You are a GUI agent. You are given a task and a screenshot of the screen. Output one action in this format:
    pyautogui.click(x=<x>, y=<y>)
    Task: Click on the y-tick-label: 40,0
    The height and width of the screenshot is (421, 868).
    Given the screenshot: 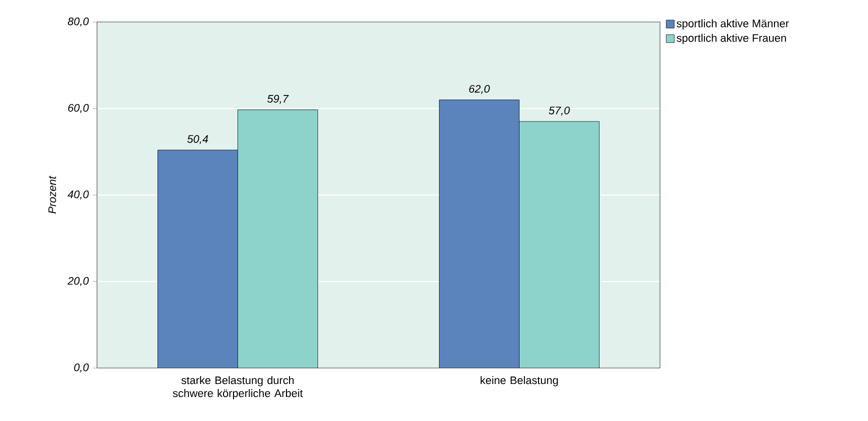 What is the action you would take?
    pyautogui.click(x=78, y=195)
    